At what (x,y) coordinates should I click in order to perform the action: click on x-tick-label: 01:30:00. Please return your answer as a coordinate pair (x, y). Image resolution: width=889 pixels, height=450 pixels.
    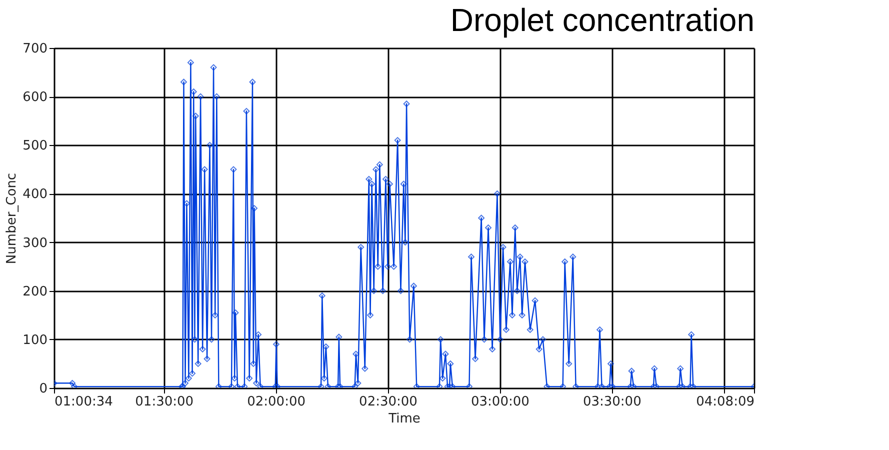
    Looking at the image, I should click on (164, 402).